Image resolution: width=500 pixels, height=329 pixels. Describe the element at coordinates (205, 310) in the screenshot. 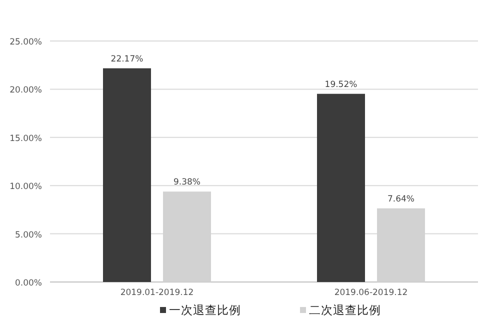

I see `legend-label: 一次退查比例` at that location.